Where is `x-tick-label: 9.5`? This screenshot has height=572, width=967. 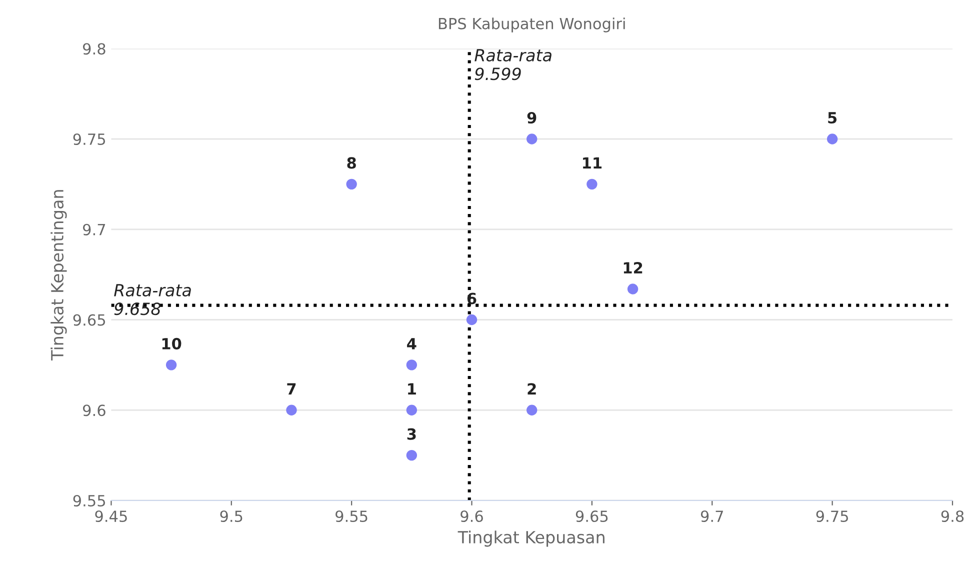
x-tick-label: 9.5 is located at coordinates (231, 516).